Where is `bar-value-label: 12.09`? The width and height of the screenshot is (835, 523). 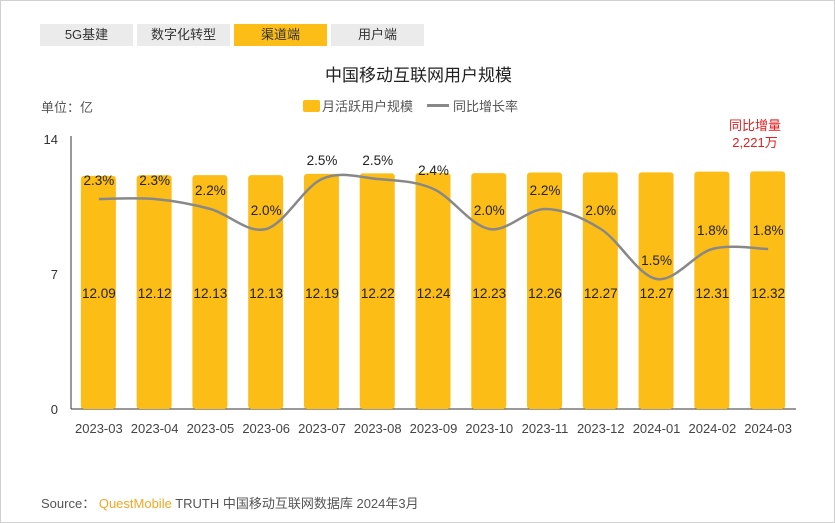 bar-value-label: 12.09 is located at coordinates (99, 293).